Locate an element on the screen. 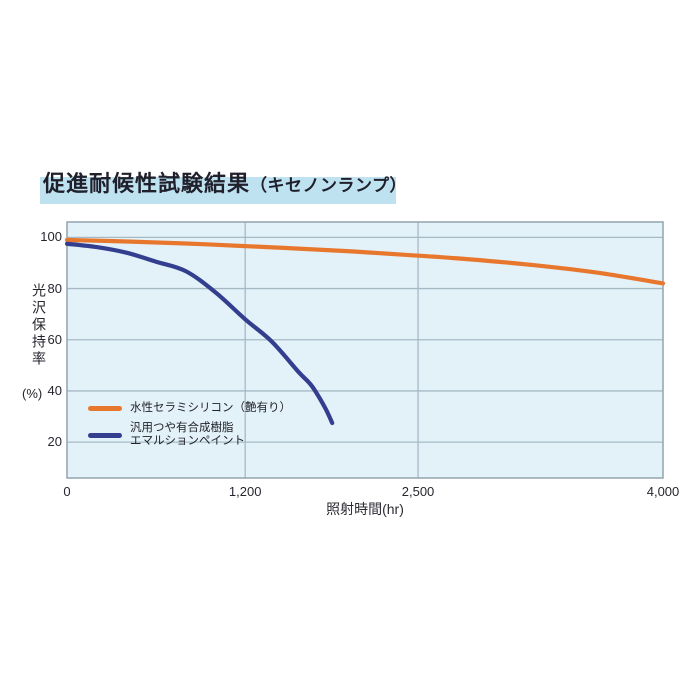 The image size is (700, 700). page-title: 促進耐候性試験結果（キセノンランプ） is located at coordinates (225, 182).